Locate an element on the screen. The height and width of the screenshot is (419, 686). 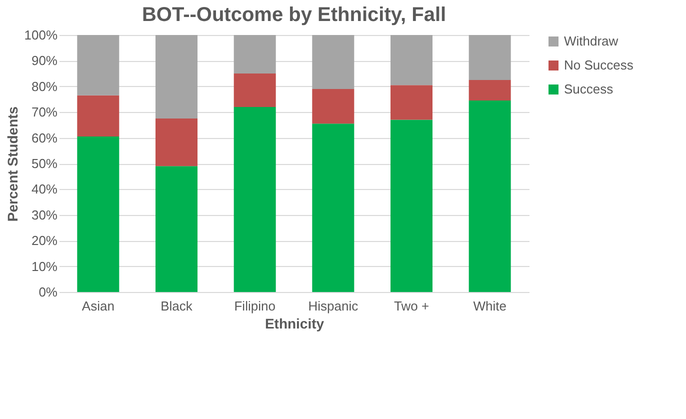
y-tick-label: 40% is located at coordinates (44, 189).